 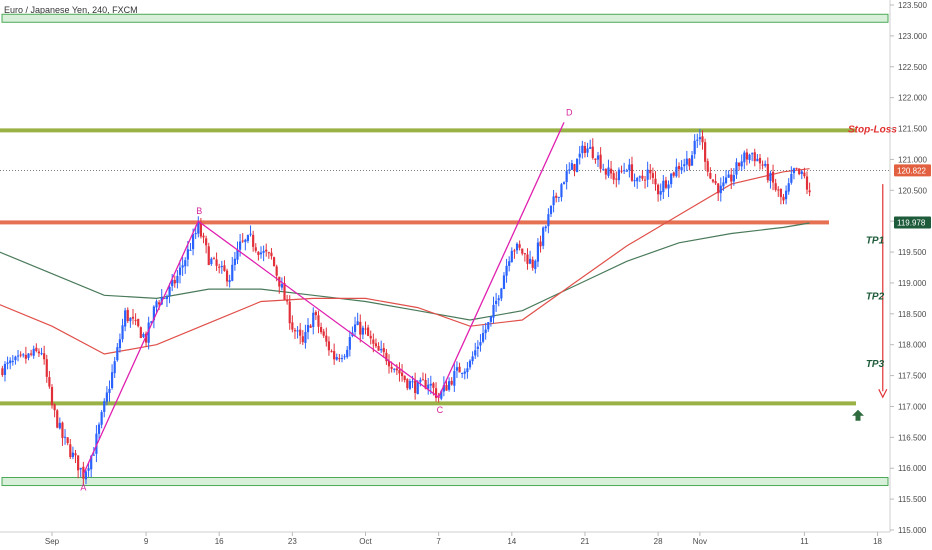 What do you see at coordinates (912, 5) in the screenshot?
I see `y-tick-label: 123.500` at bounding box center [912, 5].